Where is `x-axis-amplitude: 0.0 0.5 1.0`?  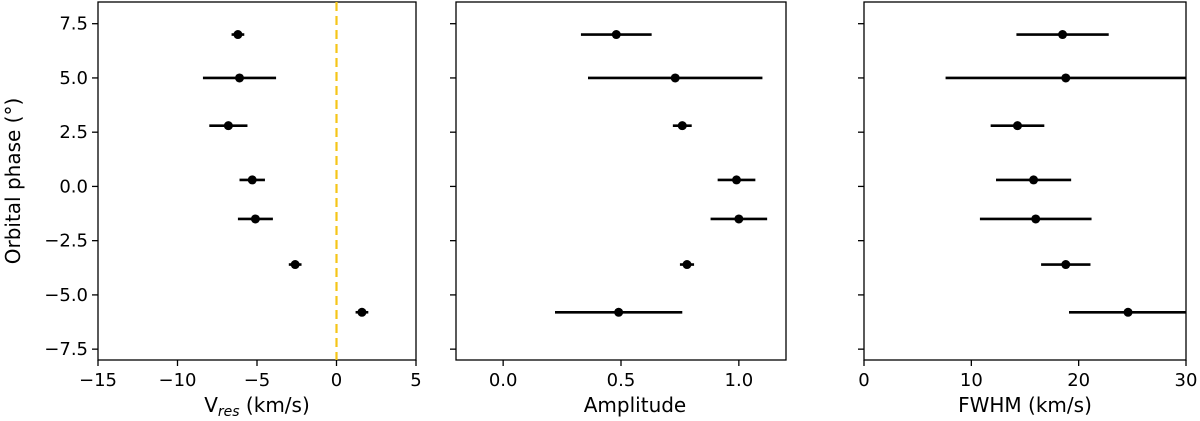
x-axis-amplitude: 0.0 0.5 1.0 is located at coordinates (621, 375).